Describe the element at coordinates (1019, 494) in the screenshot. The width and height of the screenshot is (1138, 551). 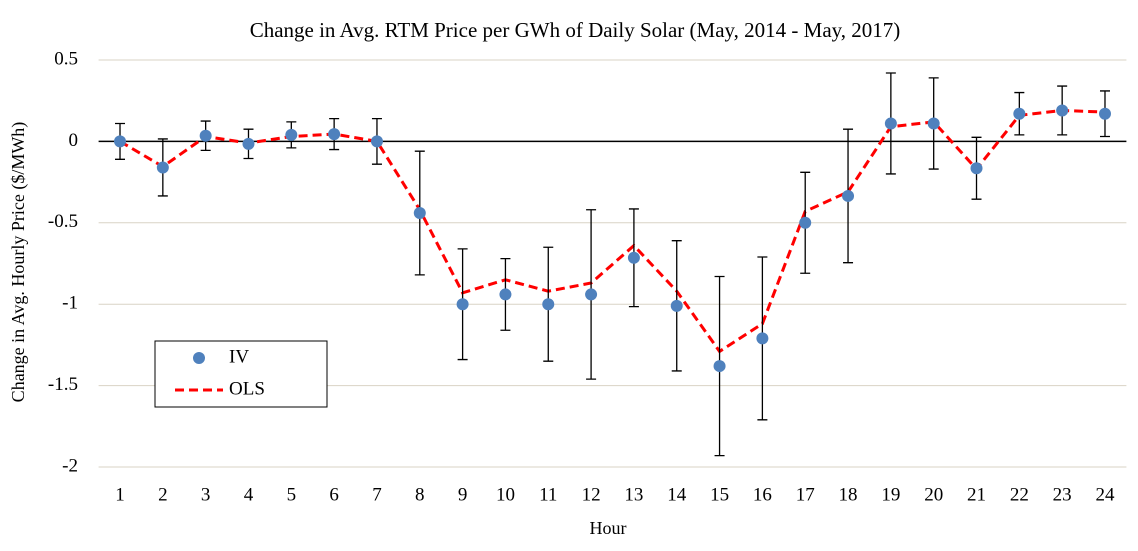
I see `x-tick-label: 22` at that location.